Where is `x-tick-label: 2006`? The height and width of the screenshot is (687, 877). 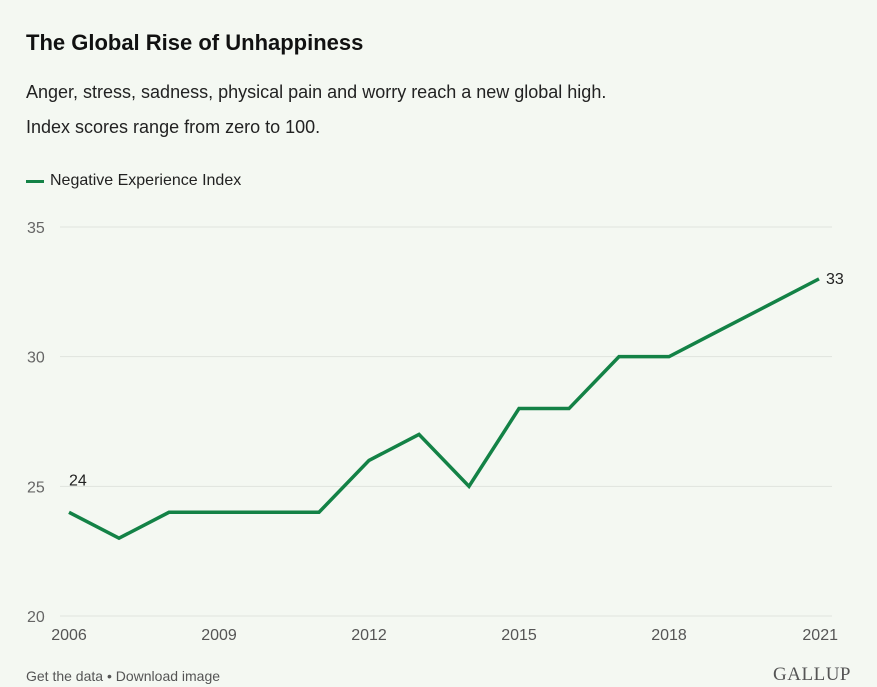 x-tick-label: 2006 is located at coordinates (69, 635).